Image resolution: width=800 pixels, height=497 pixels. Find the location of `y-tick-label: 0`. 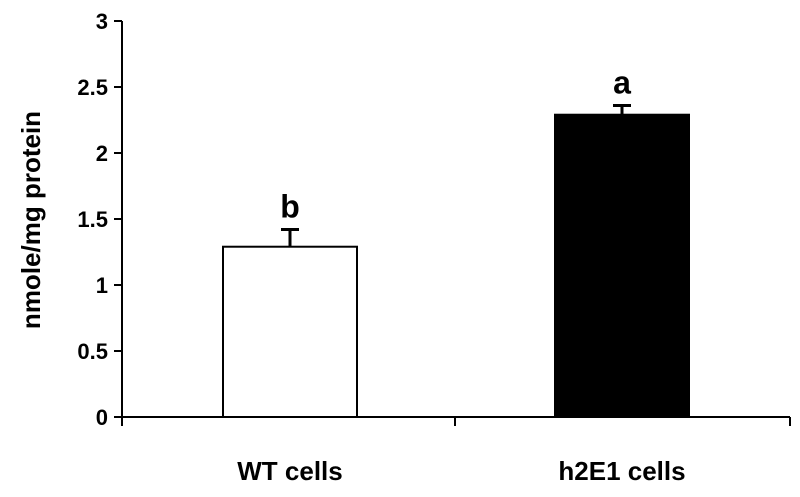

y-tick-label: 0 is located at coordinates (102, 417).